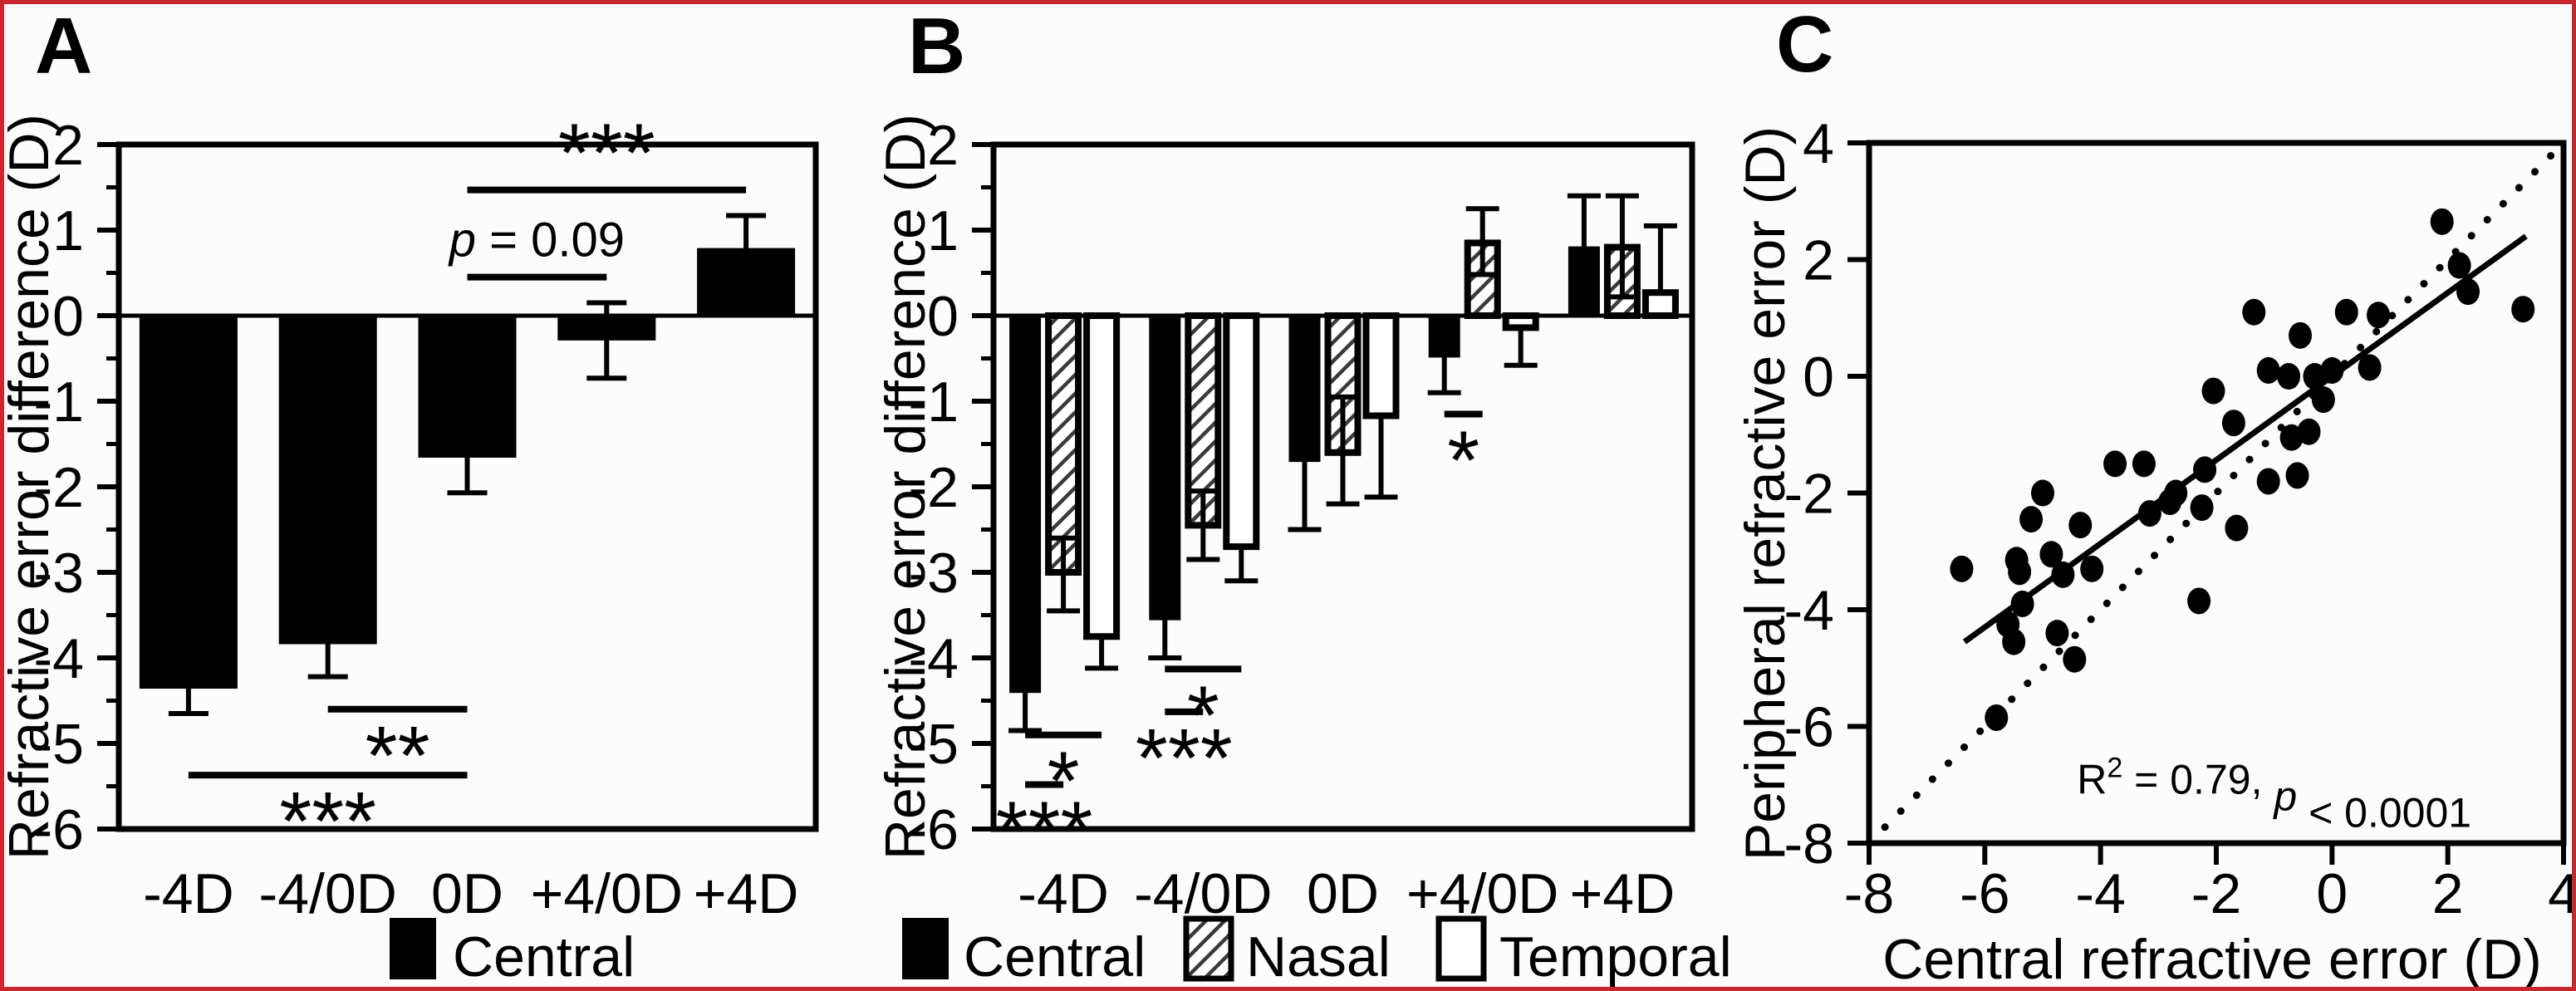 This screenshot has width=2576, height=991. Describe the element at coordinates (328, 894) in the screenshot. I see `x-category-label: -4/0D` at that location.